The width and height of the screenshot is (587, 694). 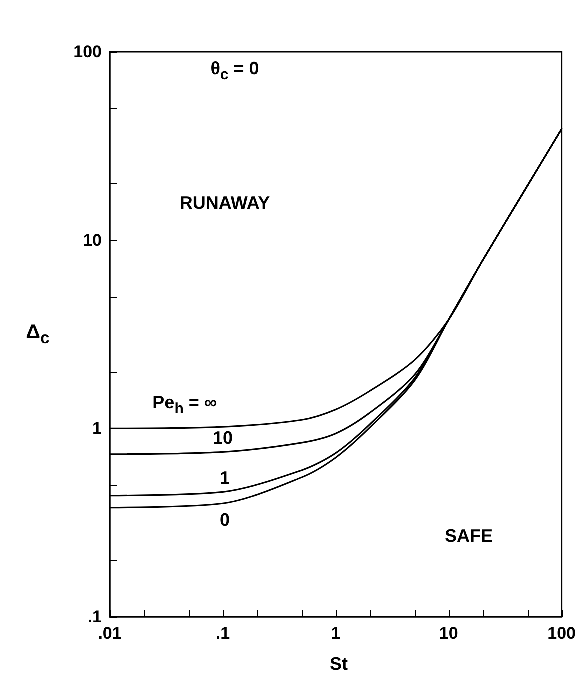 I want to click on series-label: 0, so click(x=225, y=520).